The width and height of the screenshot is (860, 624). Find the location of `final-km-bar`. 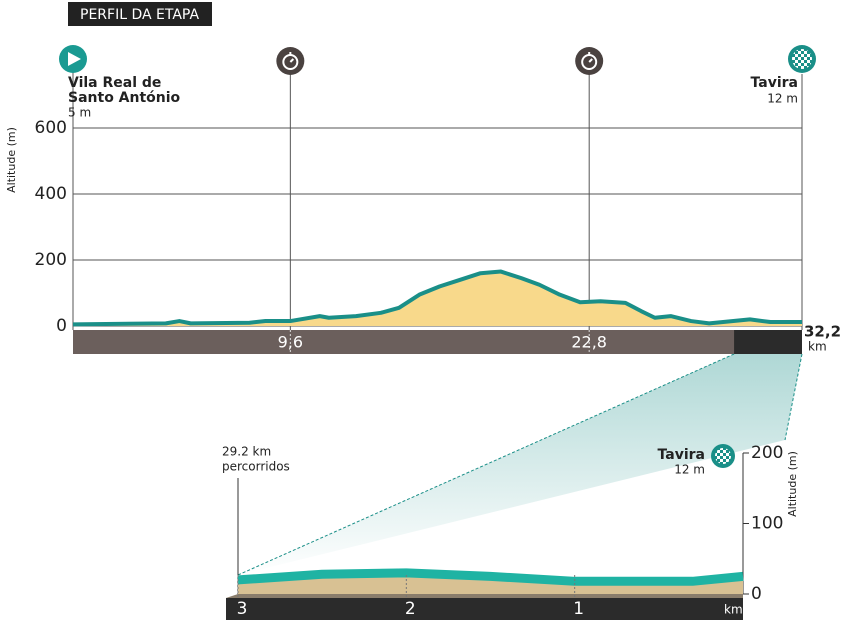

final-km-bar is located at coordinates (768, 342).